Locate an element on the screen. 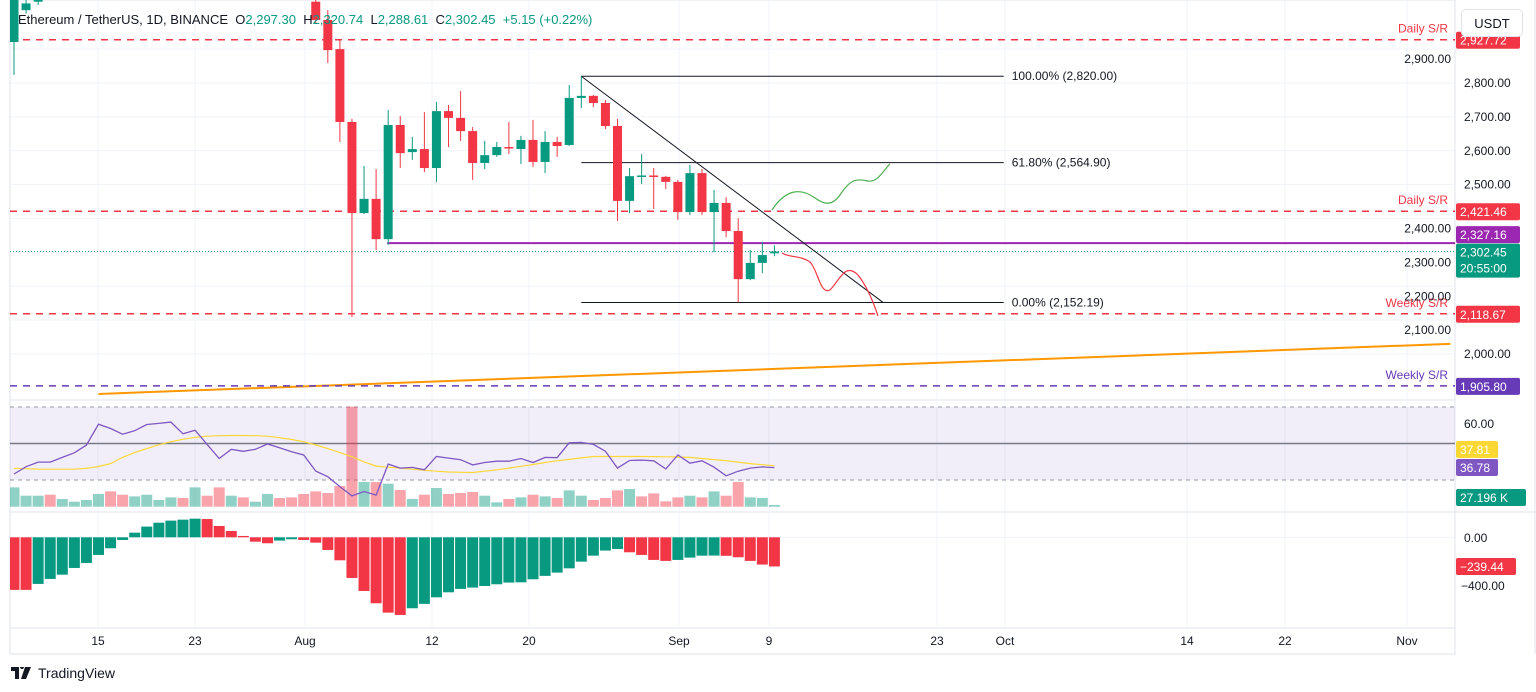 The width and height of the screenshot is (1536, 692). support-price-label-tag is located at coordinates (1488, 235).